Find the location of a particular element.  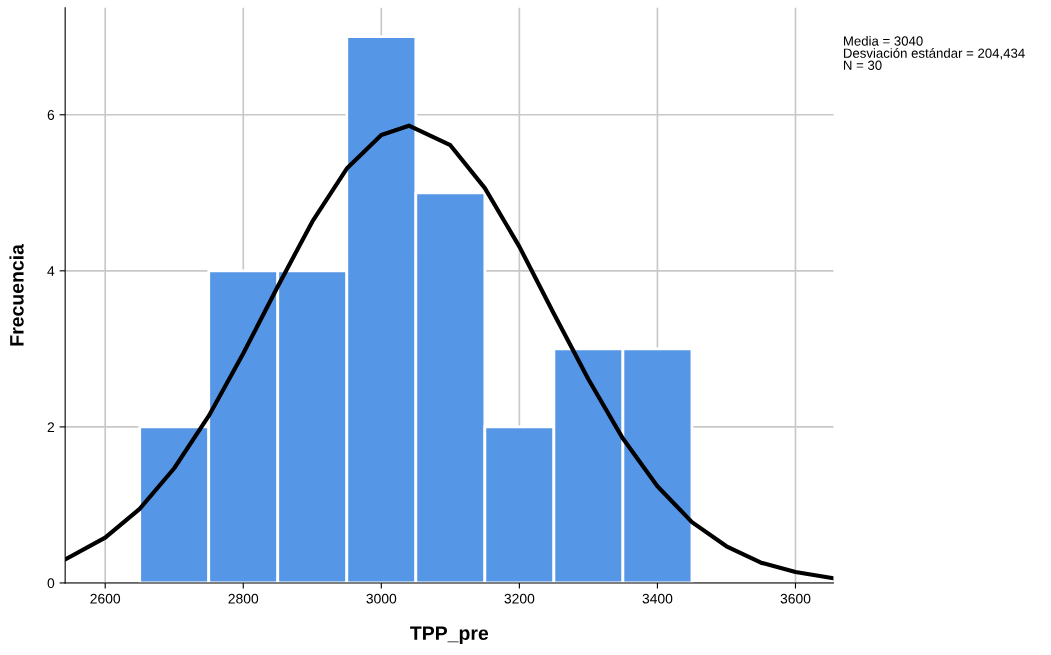

x-axis-title: TPP_pre is located at coordinates (449, 635).